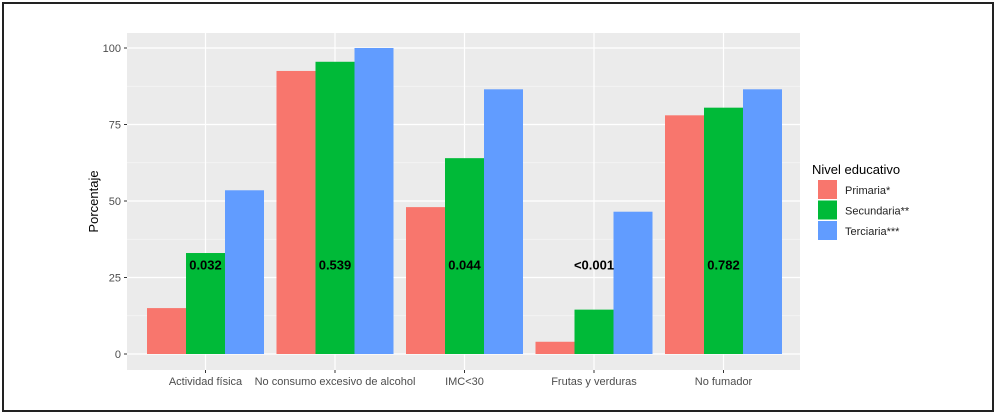 This screenshot has width=1000, height=418. I want to click on legend-label: Secundaria**, so click(877, 212).